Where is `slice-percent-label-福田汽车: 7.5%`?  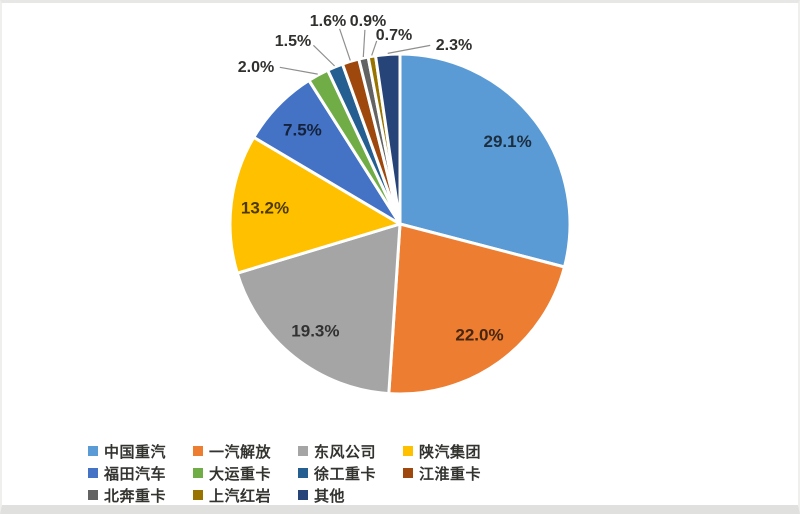 slice-percent-label-福田汽车: 7.5% is located at coordinates (302, 129).